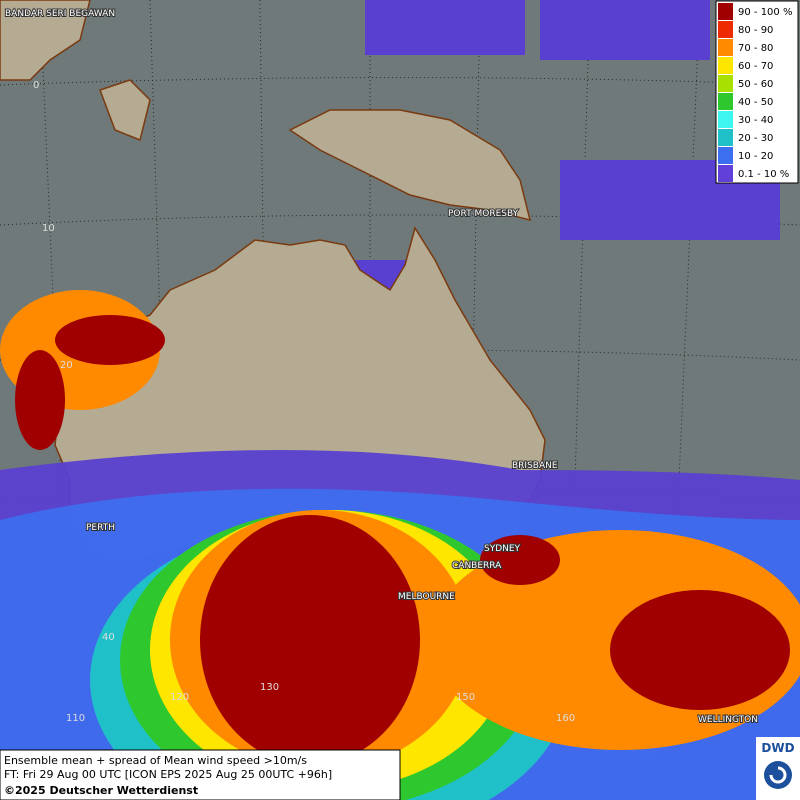 This screenshot has width=800, height=800. Describe the element at coordinates (100, 528) in the screenshot. I see `city-label: PERTH` at that location.